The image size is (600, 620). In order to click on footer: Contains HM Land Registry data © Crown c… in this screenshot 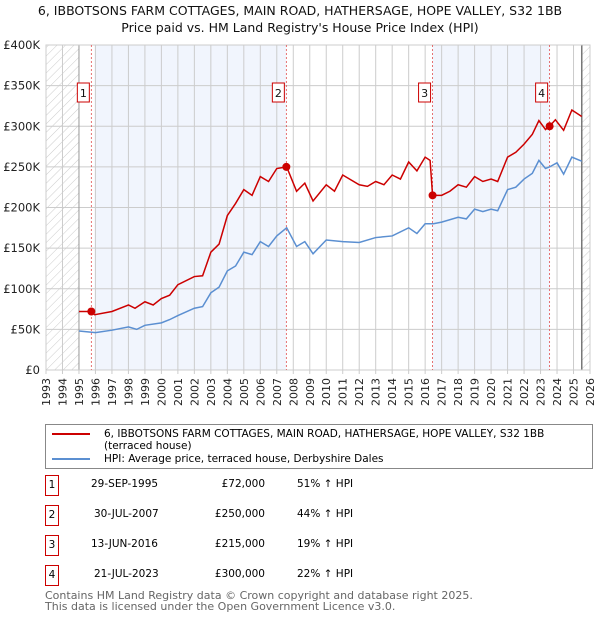, I will do `click(259, 601)`.